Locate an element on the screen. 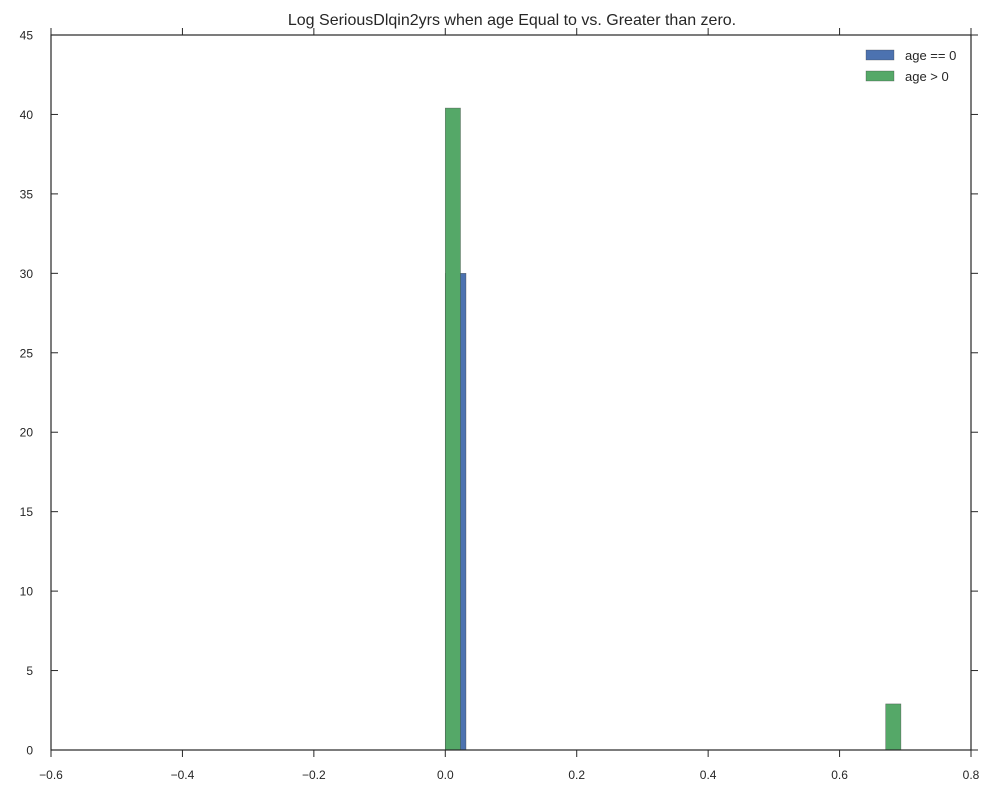 This screenshot has height=805, width=1000. x-tick-label: 0.8 is located at coordinates (971, 775).